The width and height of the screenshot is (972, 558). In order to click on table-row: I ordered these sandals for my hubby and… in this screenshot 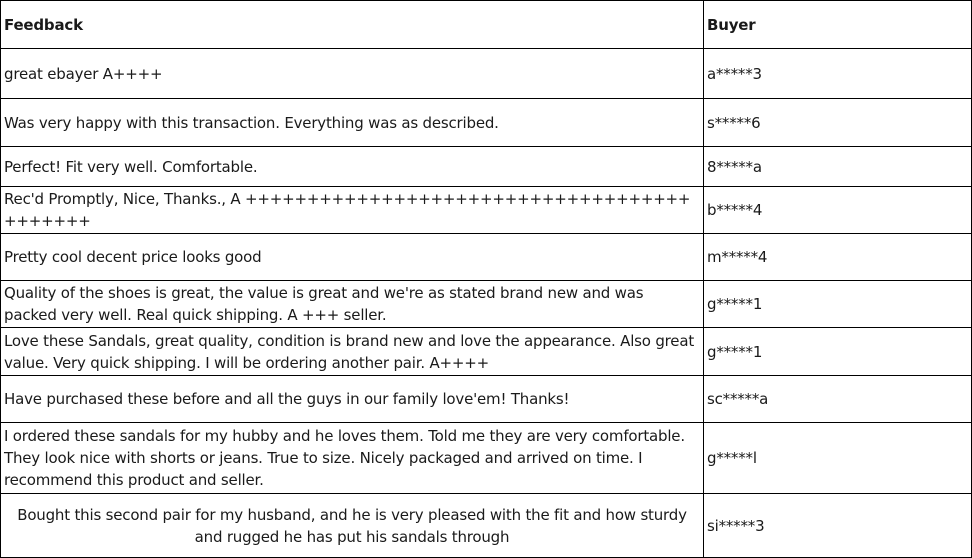, I will do `click(486, 458)`.